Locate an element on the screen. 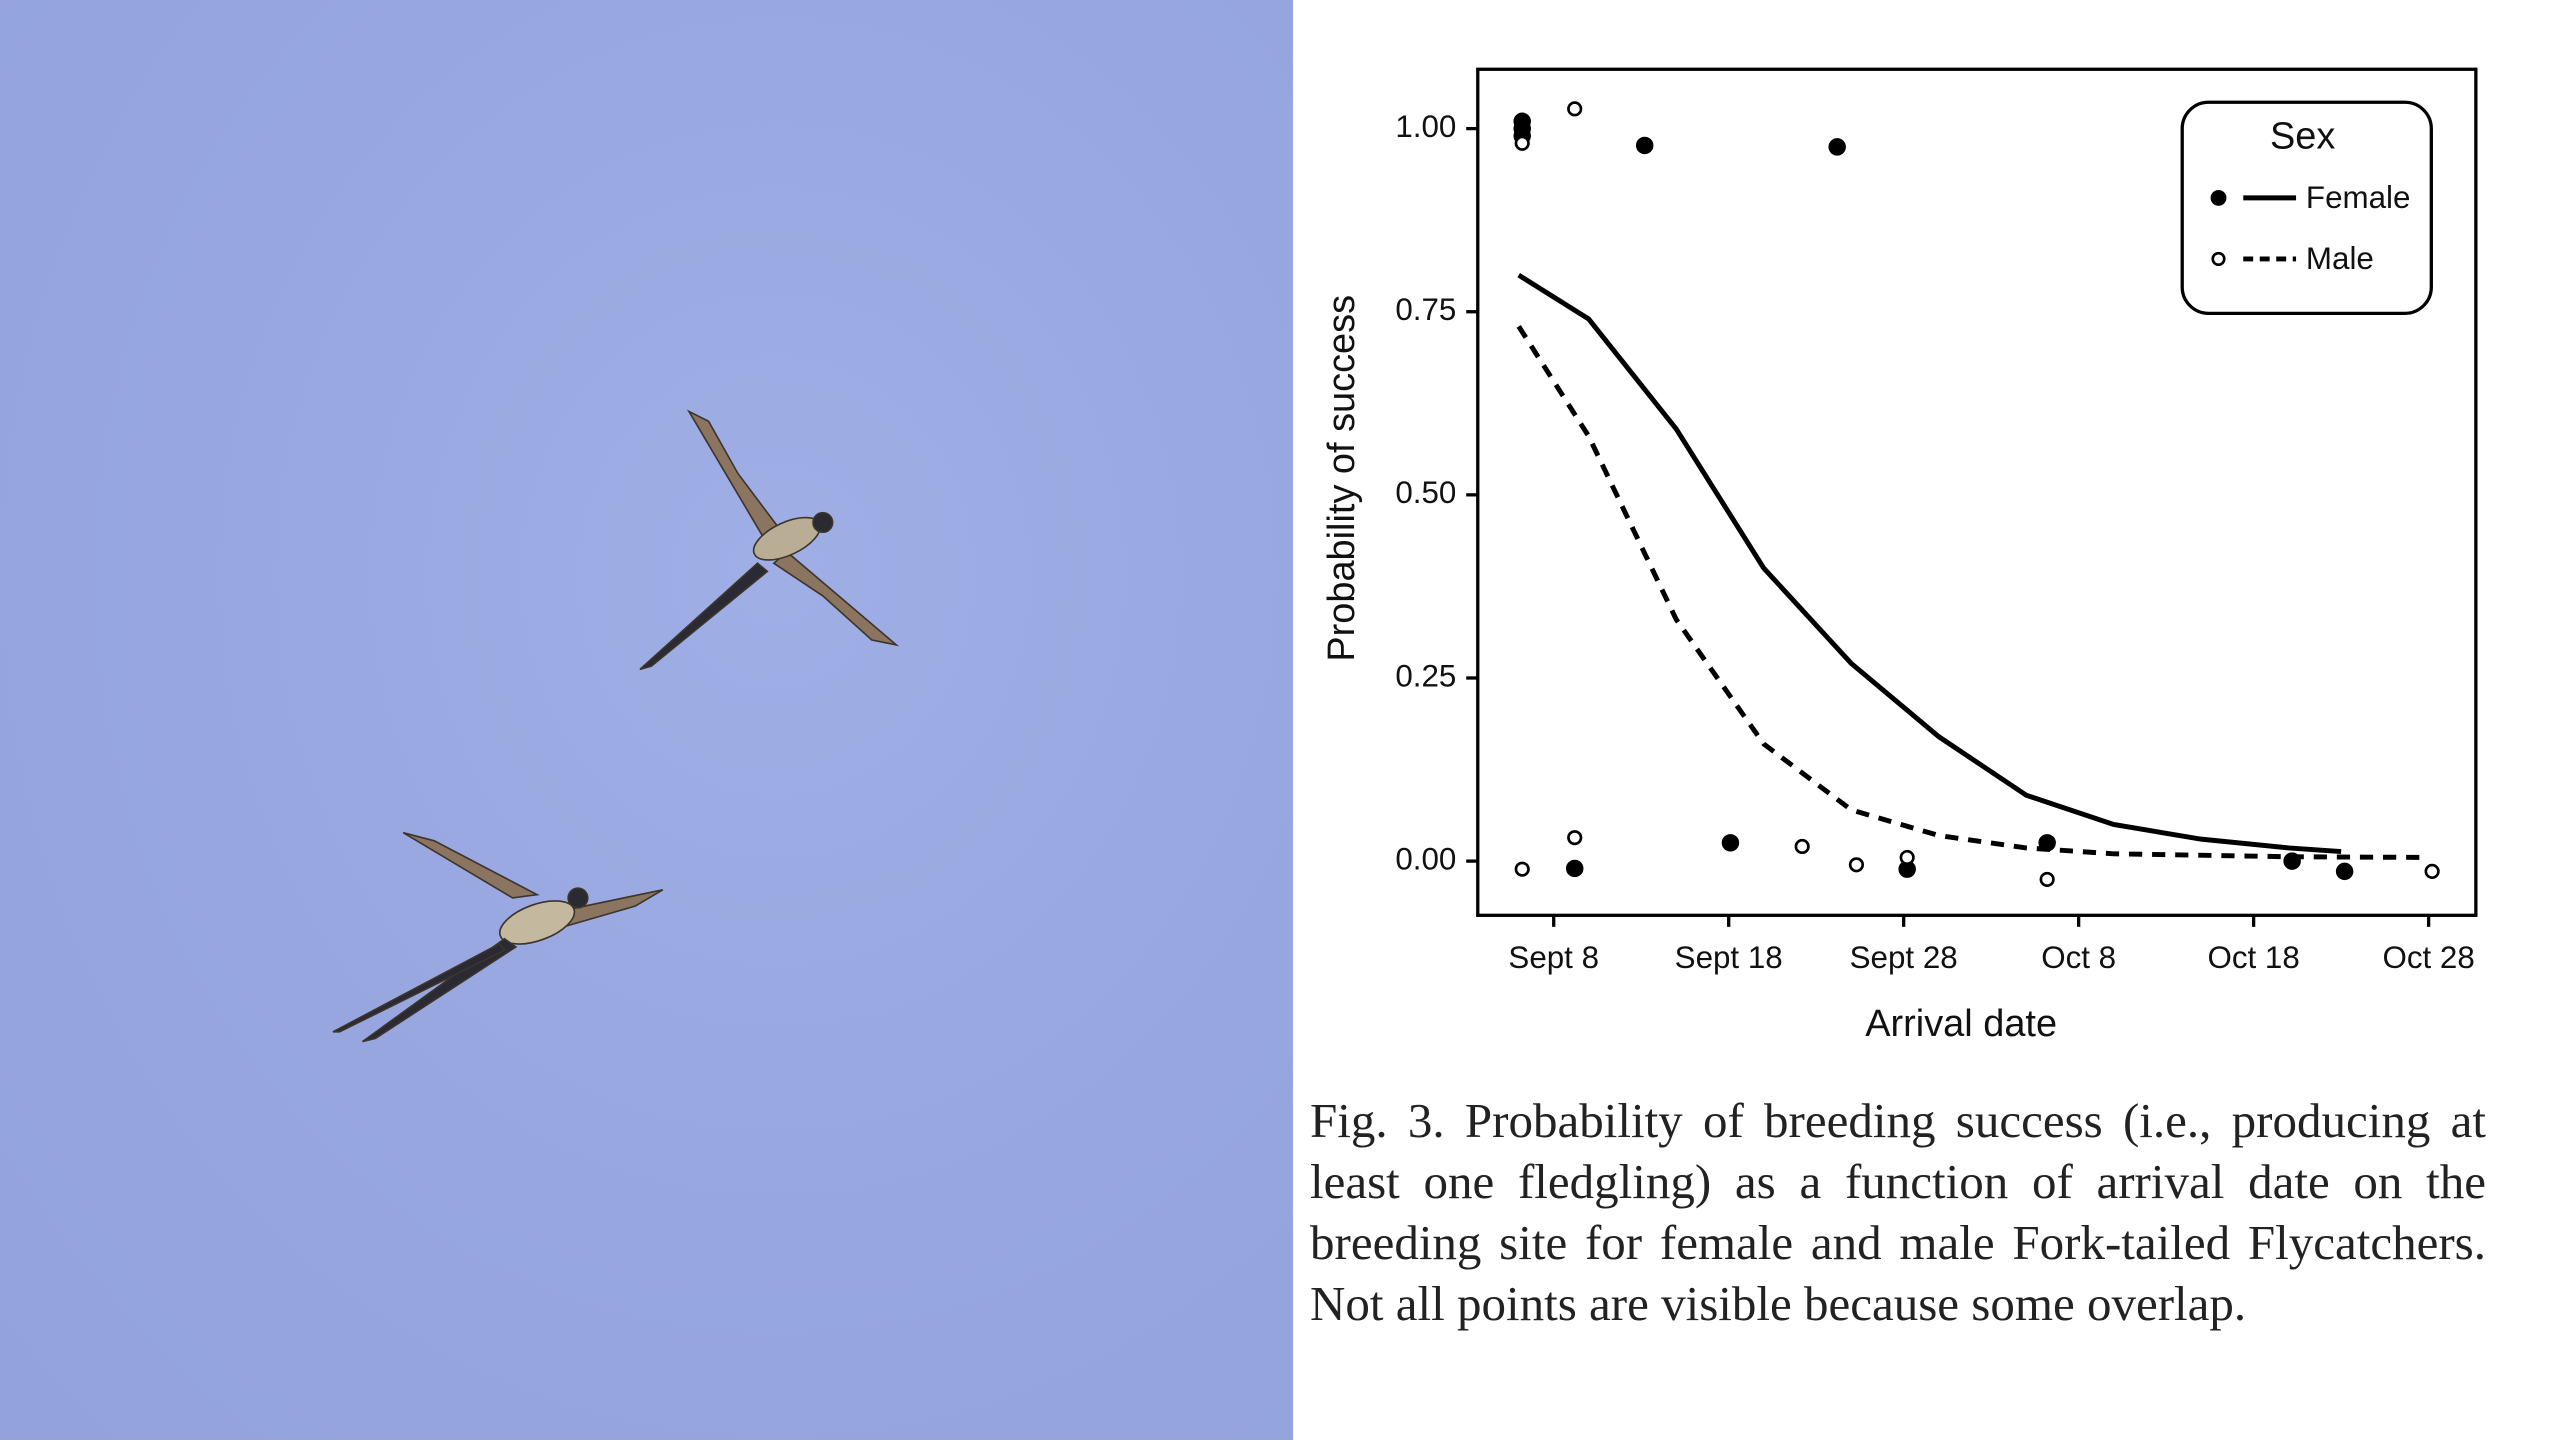 The image size is (2560, 1445). x-tick-label: Sept 8 is located at coordinates (1553, 957).